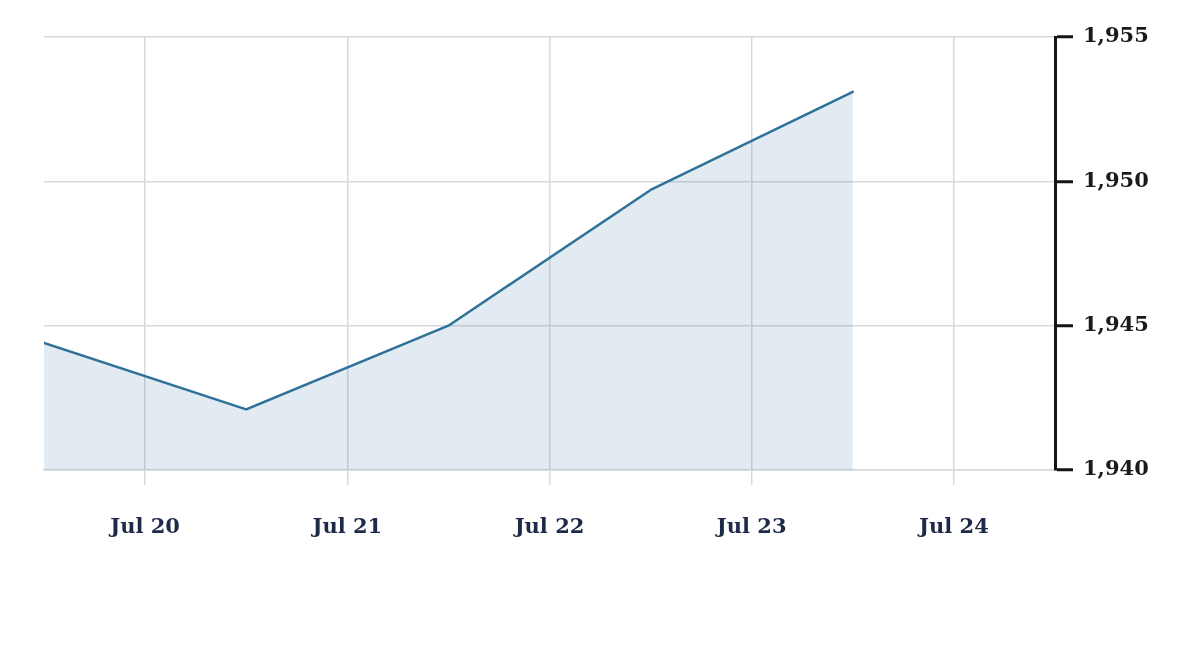 The height and width of the screenshot is (646, 1200). I want to click on y-tick-label: 1,950, so click(1116, 179).